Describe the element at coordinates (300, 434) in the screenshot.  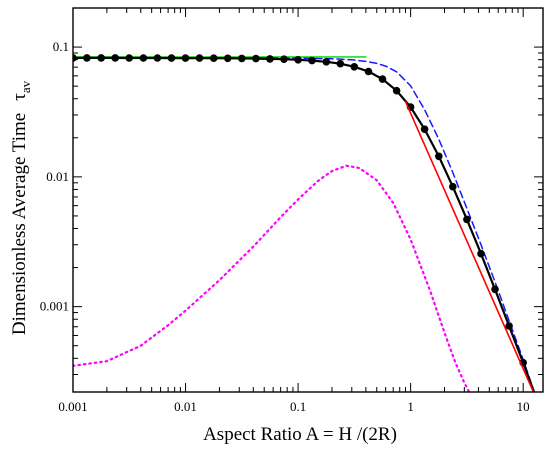
I see `x-axis-label: Aspect Ratio A = H /(2R)` at that location.